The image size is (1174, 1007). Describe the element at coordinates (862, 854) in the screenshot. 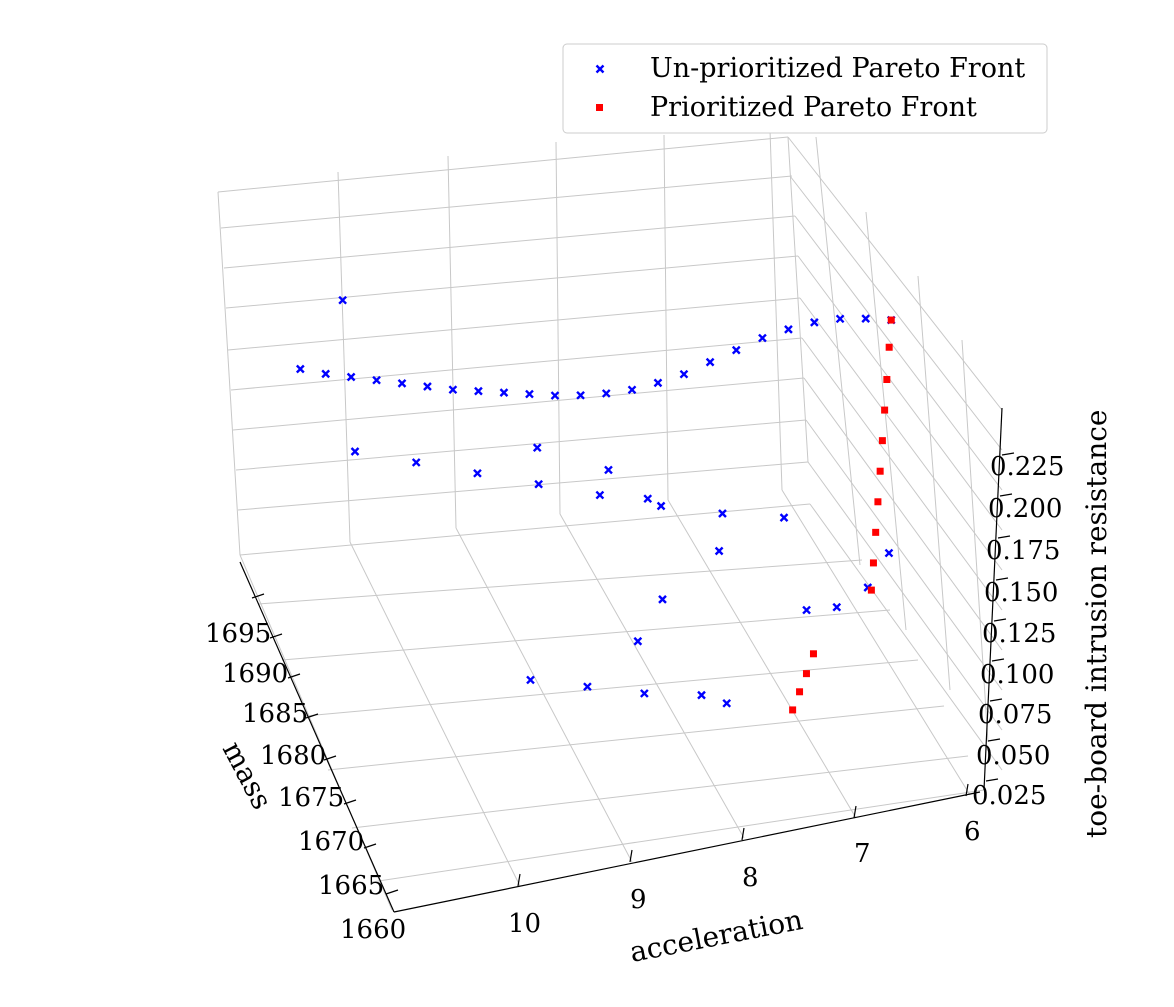

I see `acceleration-tick-label: 7` at that location.